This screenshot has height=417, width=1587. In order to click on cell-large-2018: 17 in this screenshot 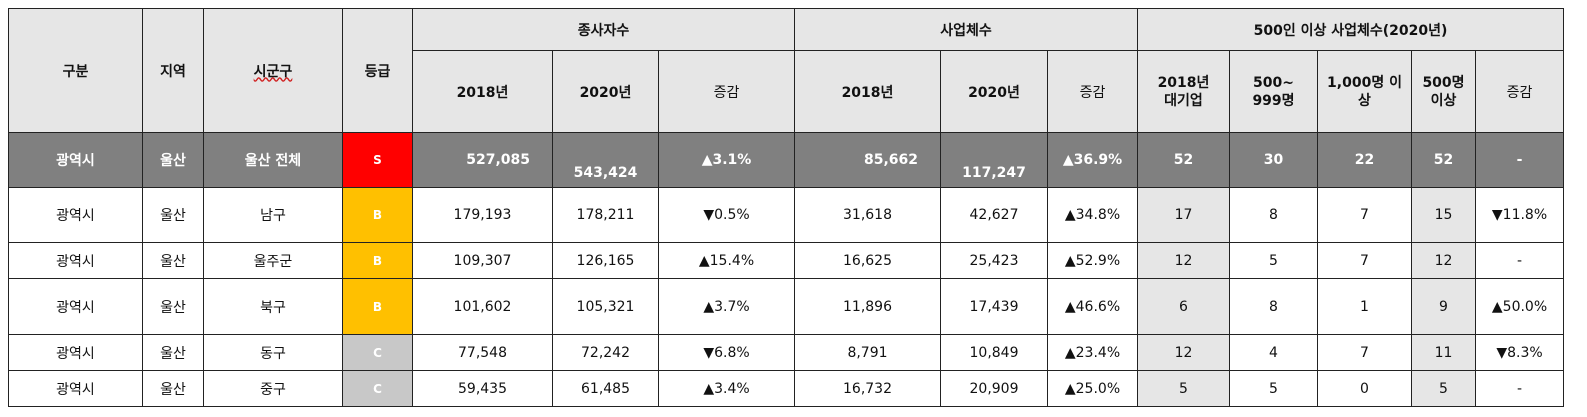, I will do `click(1183, 215)`.